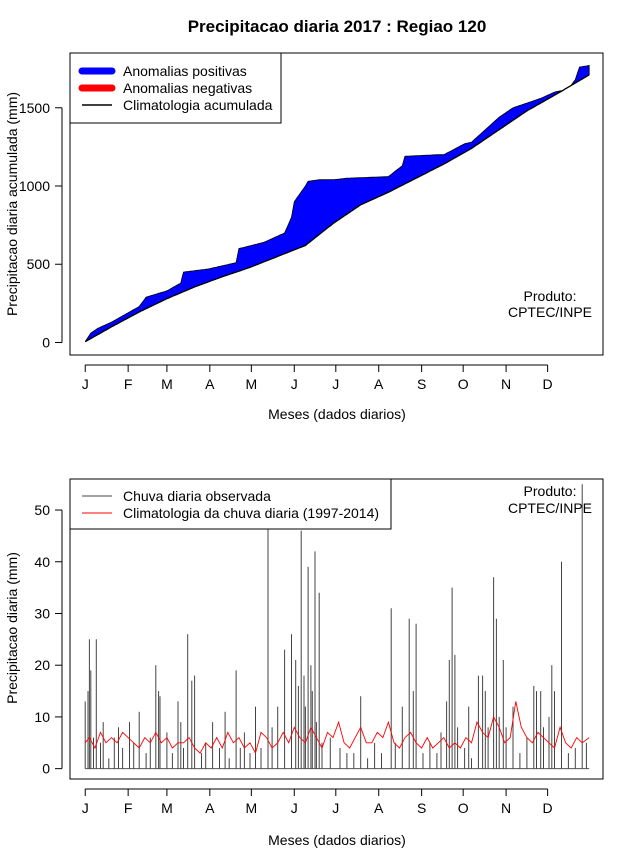  Describe the element at coordinates (42, 665) in the screenshot. I see `daily-y-tick-label: 20` at that location.